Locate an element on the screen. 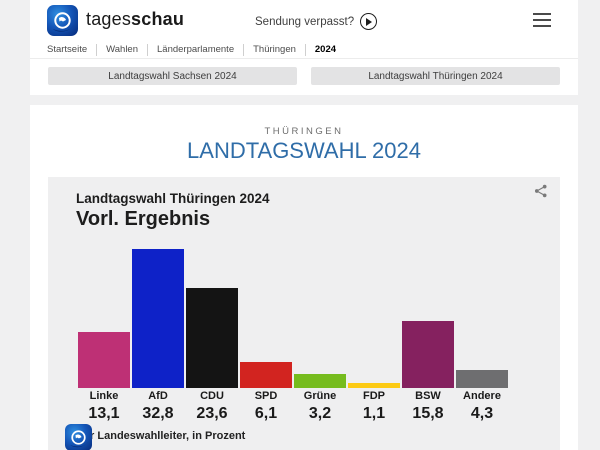 This screenshot has width=600, height=450. breadcrumb-2024: 2024 is located at coordinates (325, 49).